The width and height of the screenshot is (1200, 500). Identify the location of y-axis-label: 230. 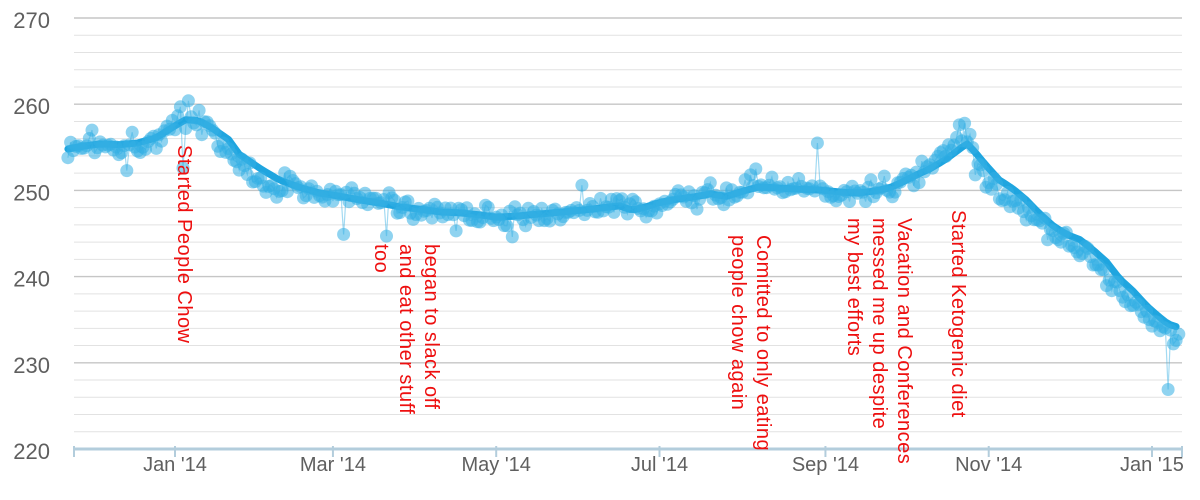
(31, 365).